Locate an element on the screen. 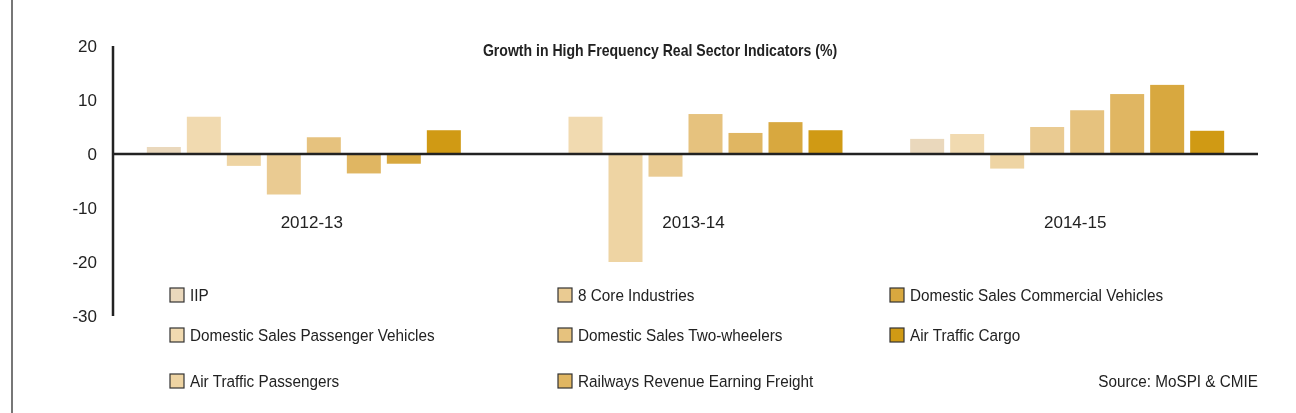  legend-label: Air Traffic Passengers is located at coordinates (265, 381).